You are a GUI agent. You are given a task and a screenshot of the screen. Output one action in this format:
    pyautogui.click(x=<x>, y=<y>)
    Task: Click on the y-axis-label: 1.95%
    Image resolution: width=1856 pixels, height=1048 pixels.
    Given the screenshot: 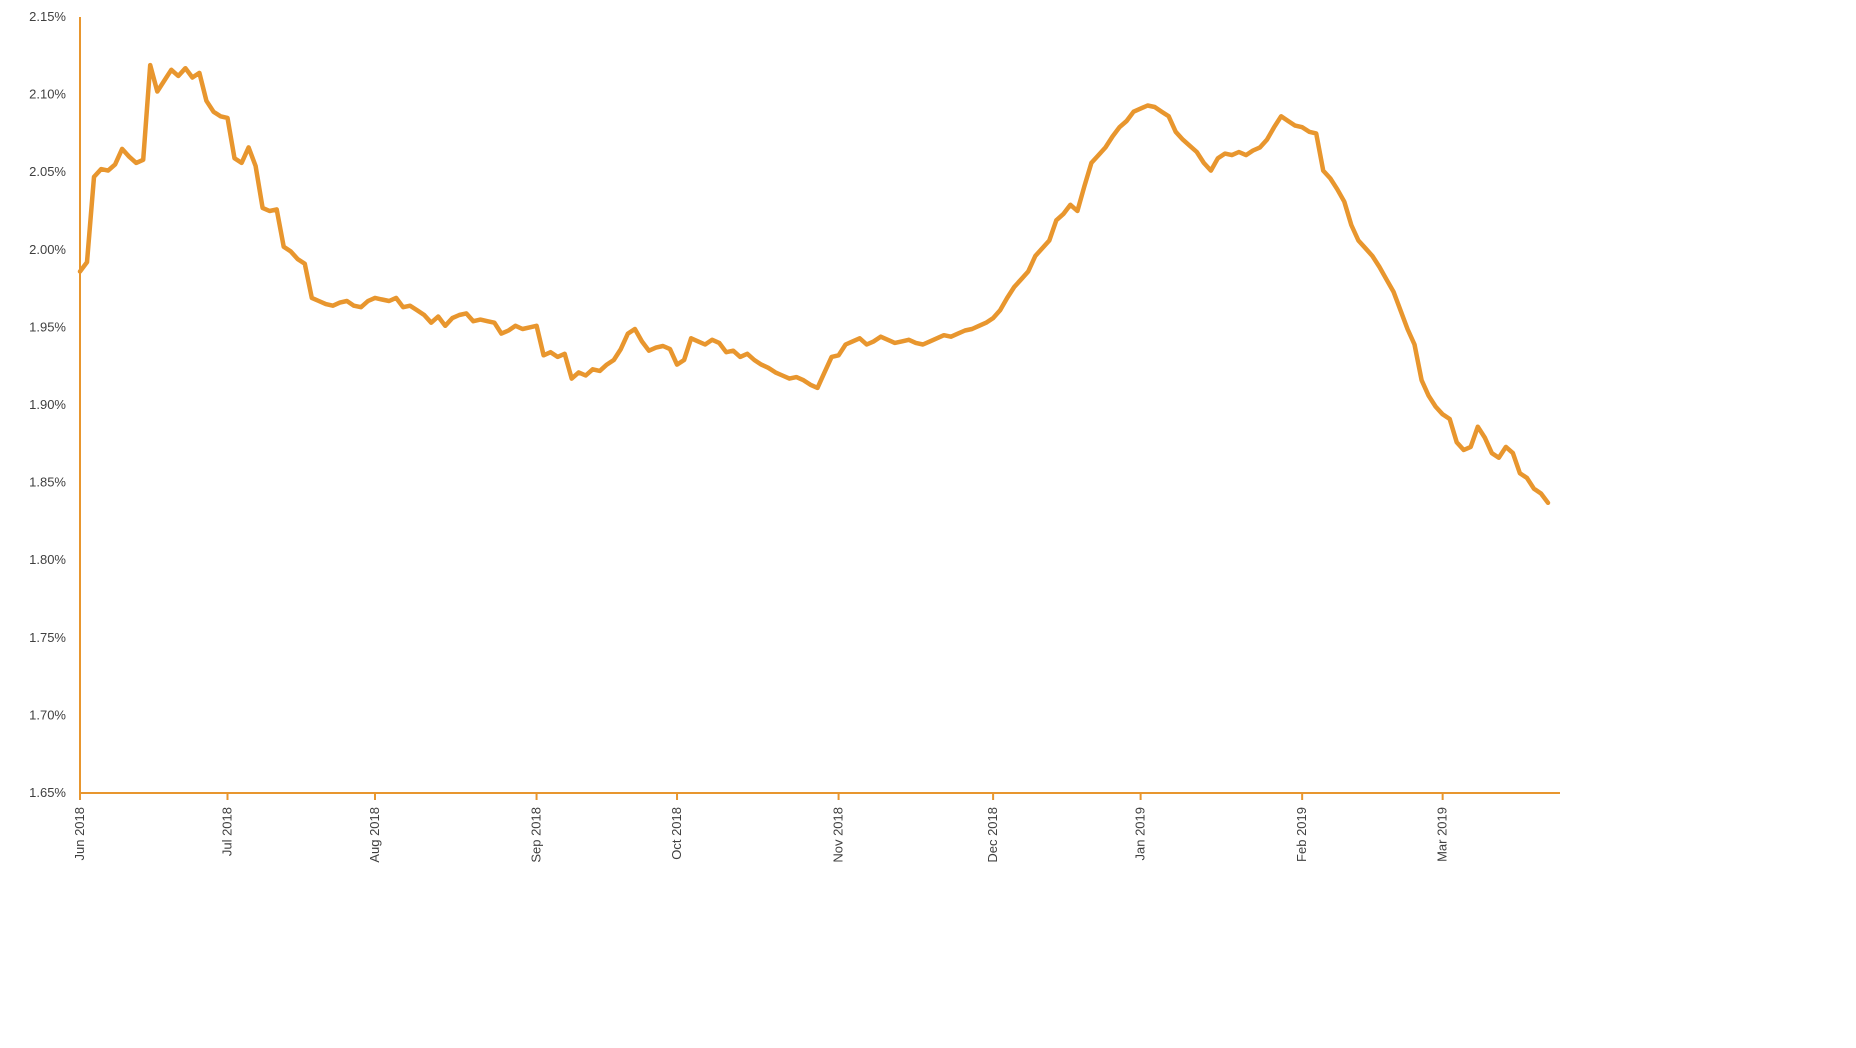 What is the action you would take?
    pyautogui.click(x=47, y=326)
    